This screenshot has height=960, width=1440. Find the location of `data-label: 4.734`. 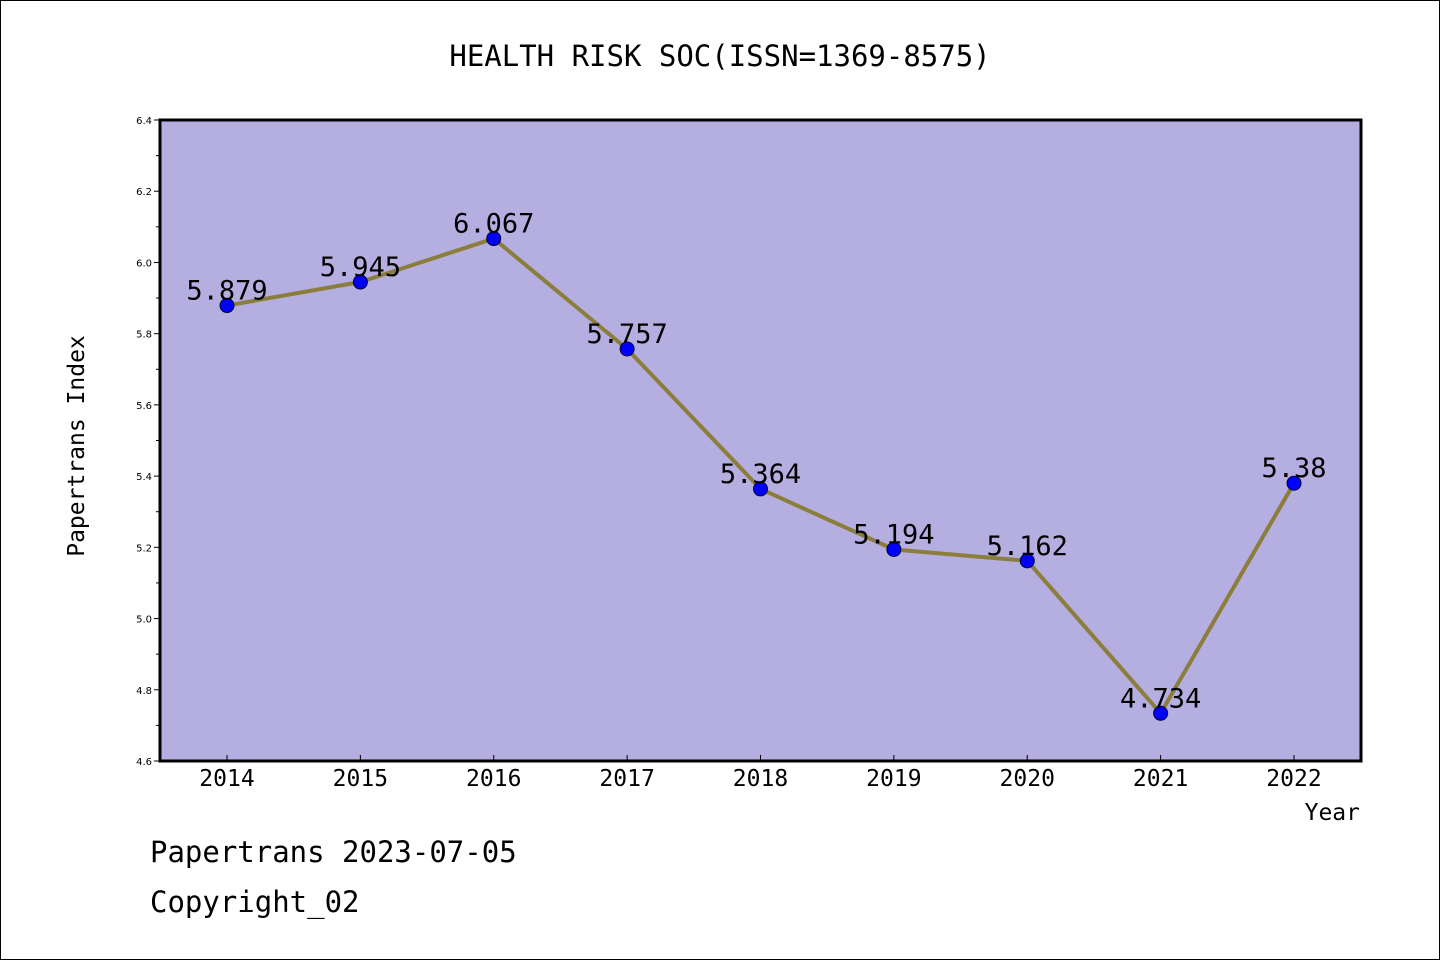

data-label: 4.734 is located at coordinates (1160, 698).